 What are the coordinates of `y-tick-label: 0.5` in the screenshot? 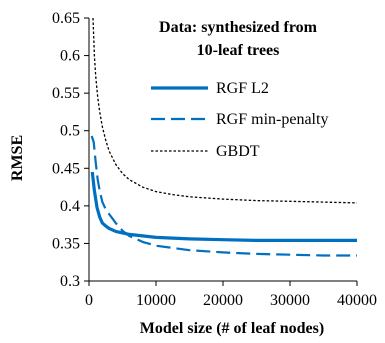 It's located at (70, 131).